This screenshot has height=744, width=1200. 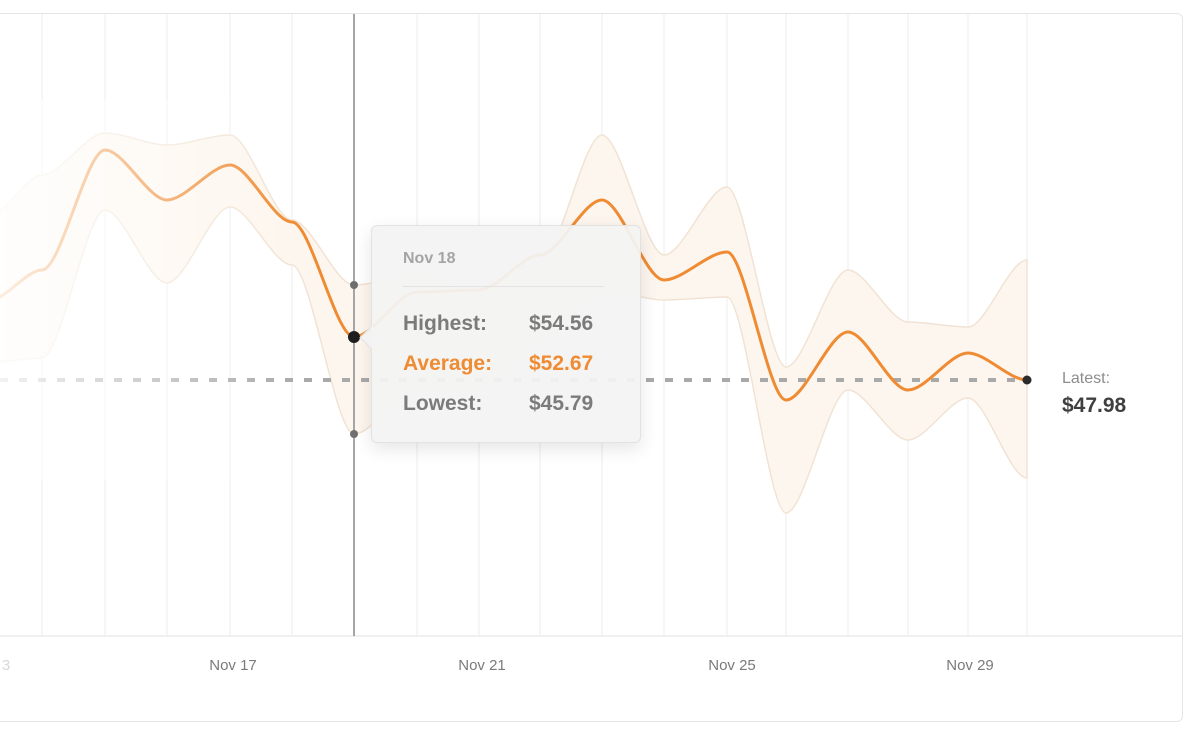 I want to click on x-axis-label: Nov 17, so click(x=233, y=665).